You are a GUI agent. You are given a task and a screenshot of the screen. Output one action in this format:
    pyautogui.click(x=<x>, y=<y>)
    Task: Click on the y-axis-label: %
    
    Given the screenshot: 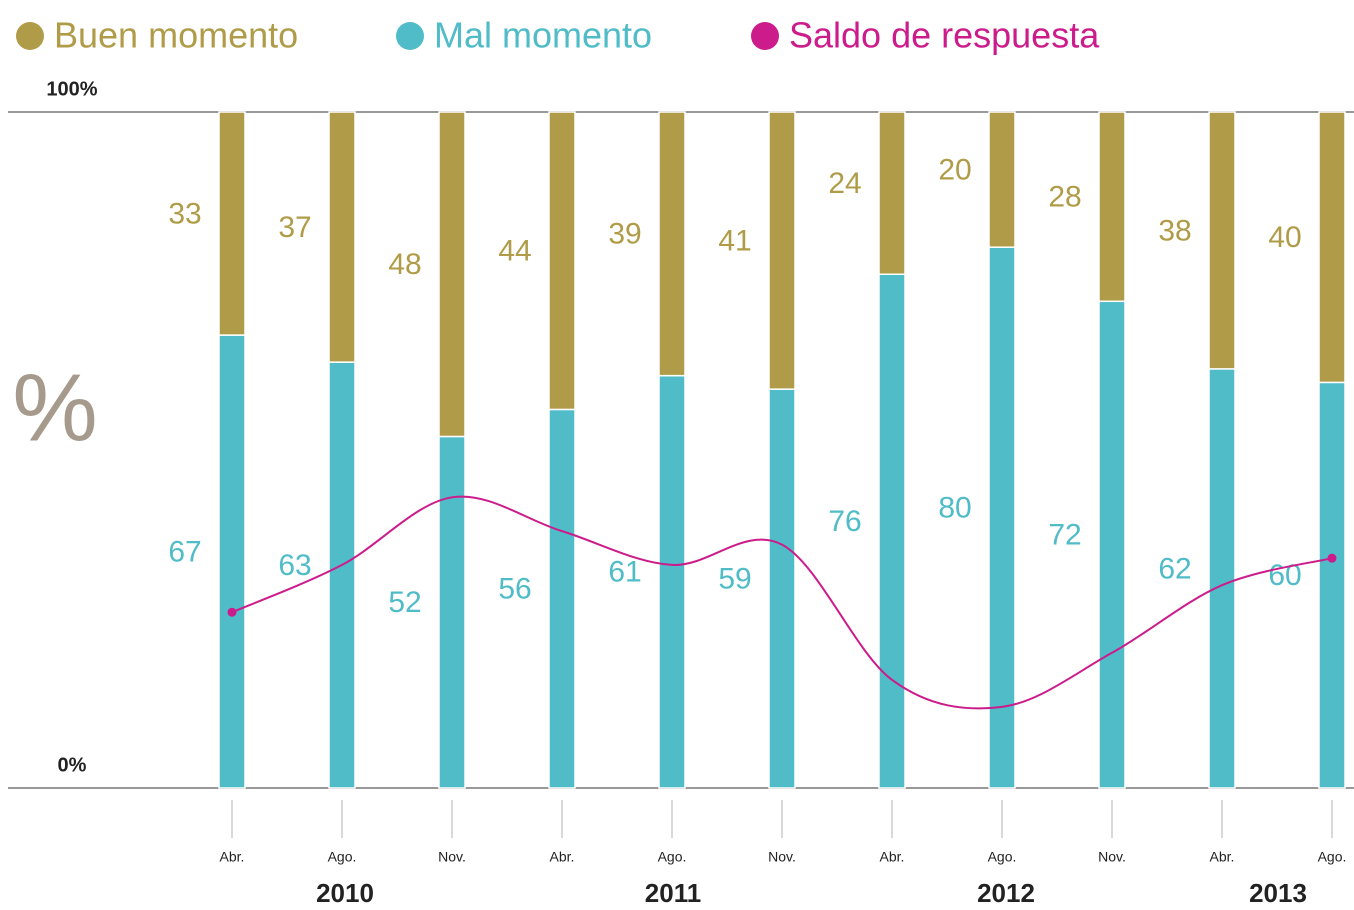 What is the action you would take?
    pyautogui.click(x=54, y=407)
    